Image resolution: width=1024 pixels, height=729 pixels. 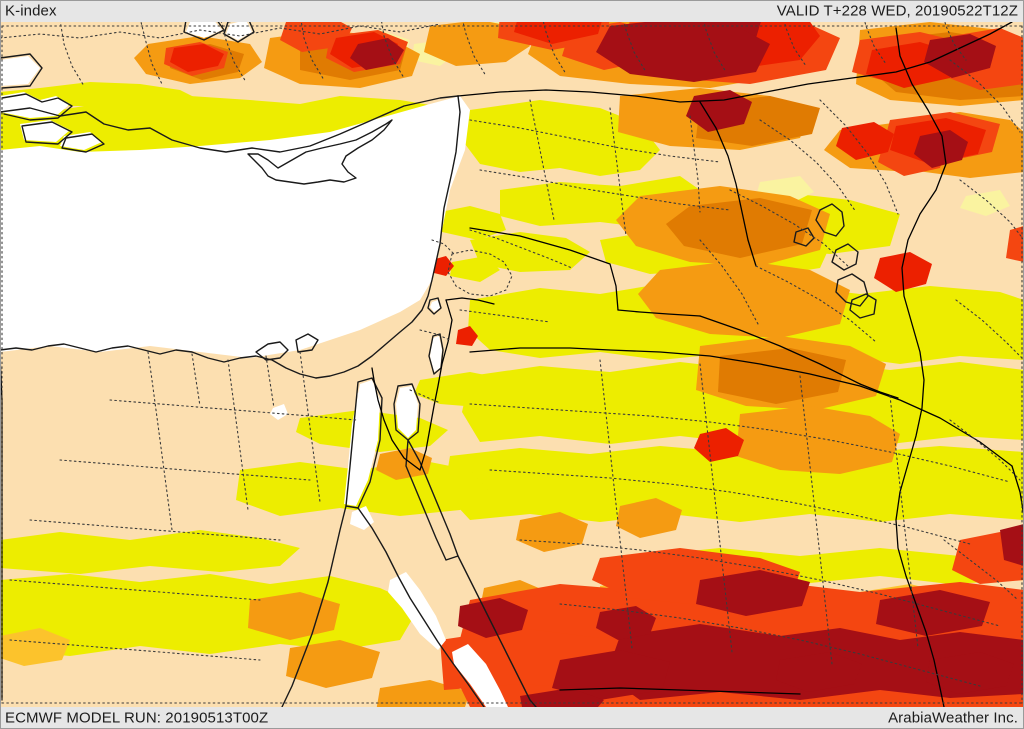 What do you see at coordinates (31, 11) in the screenshot?
I see `page-title: K-index` at bounding box center [31, 11].